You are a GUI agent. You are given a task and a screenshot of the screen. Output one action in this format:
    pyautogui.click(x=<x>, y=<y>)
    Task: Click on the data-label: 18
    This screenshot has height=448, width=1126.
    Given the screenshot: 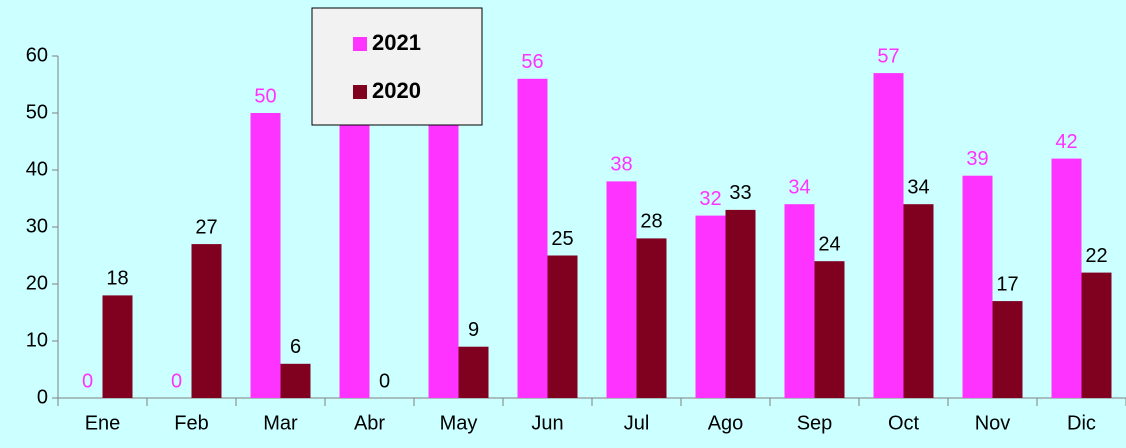 What is the action you would take?
    pyautogui.click(x=117, y=279)
    